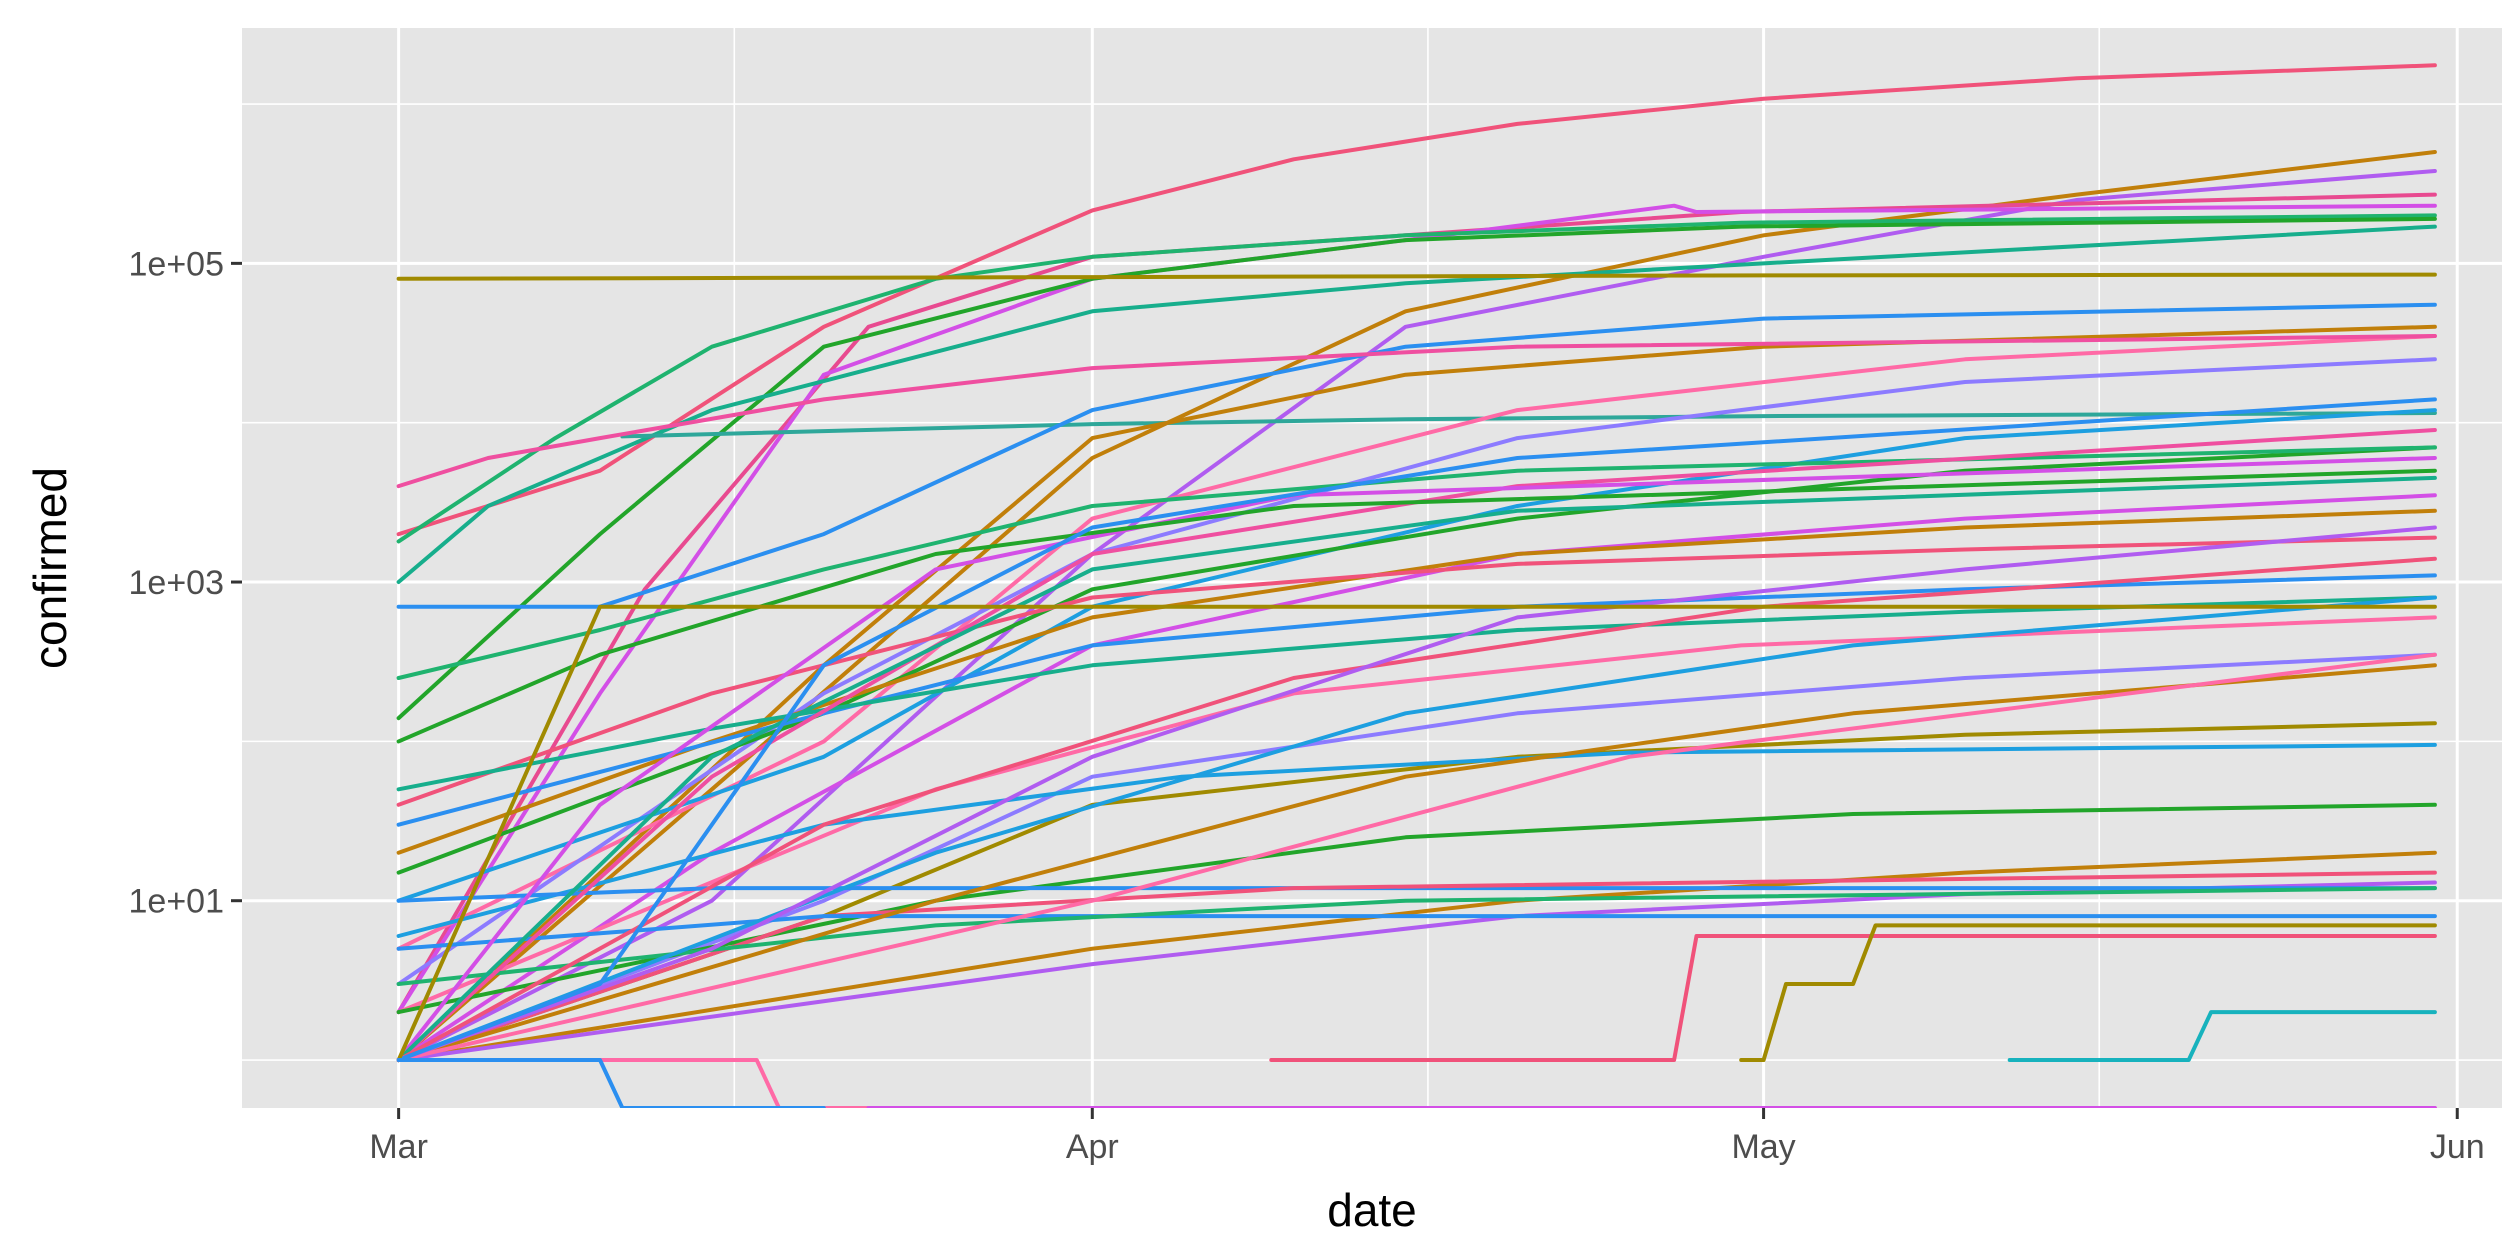 The image size is (2520, 1260). What do you see at coordinates (177, 264) in the screenshot?
I see `y-tick-label: 1e+05` at bounding box center [177, 264].